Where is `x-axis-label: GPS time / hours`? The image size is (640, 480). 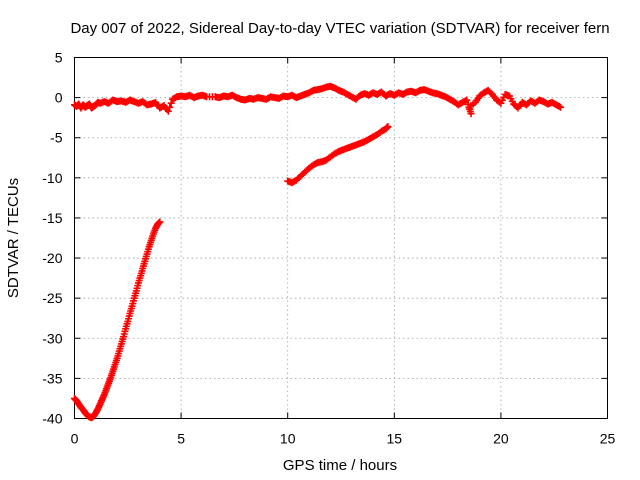
x-axis-label: GPS time / hours is located at coordinates (340, 465).